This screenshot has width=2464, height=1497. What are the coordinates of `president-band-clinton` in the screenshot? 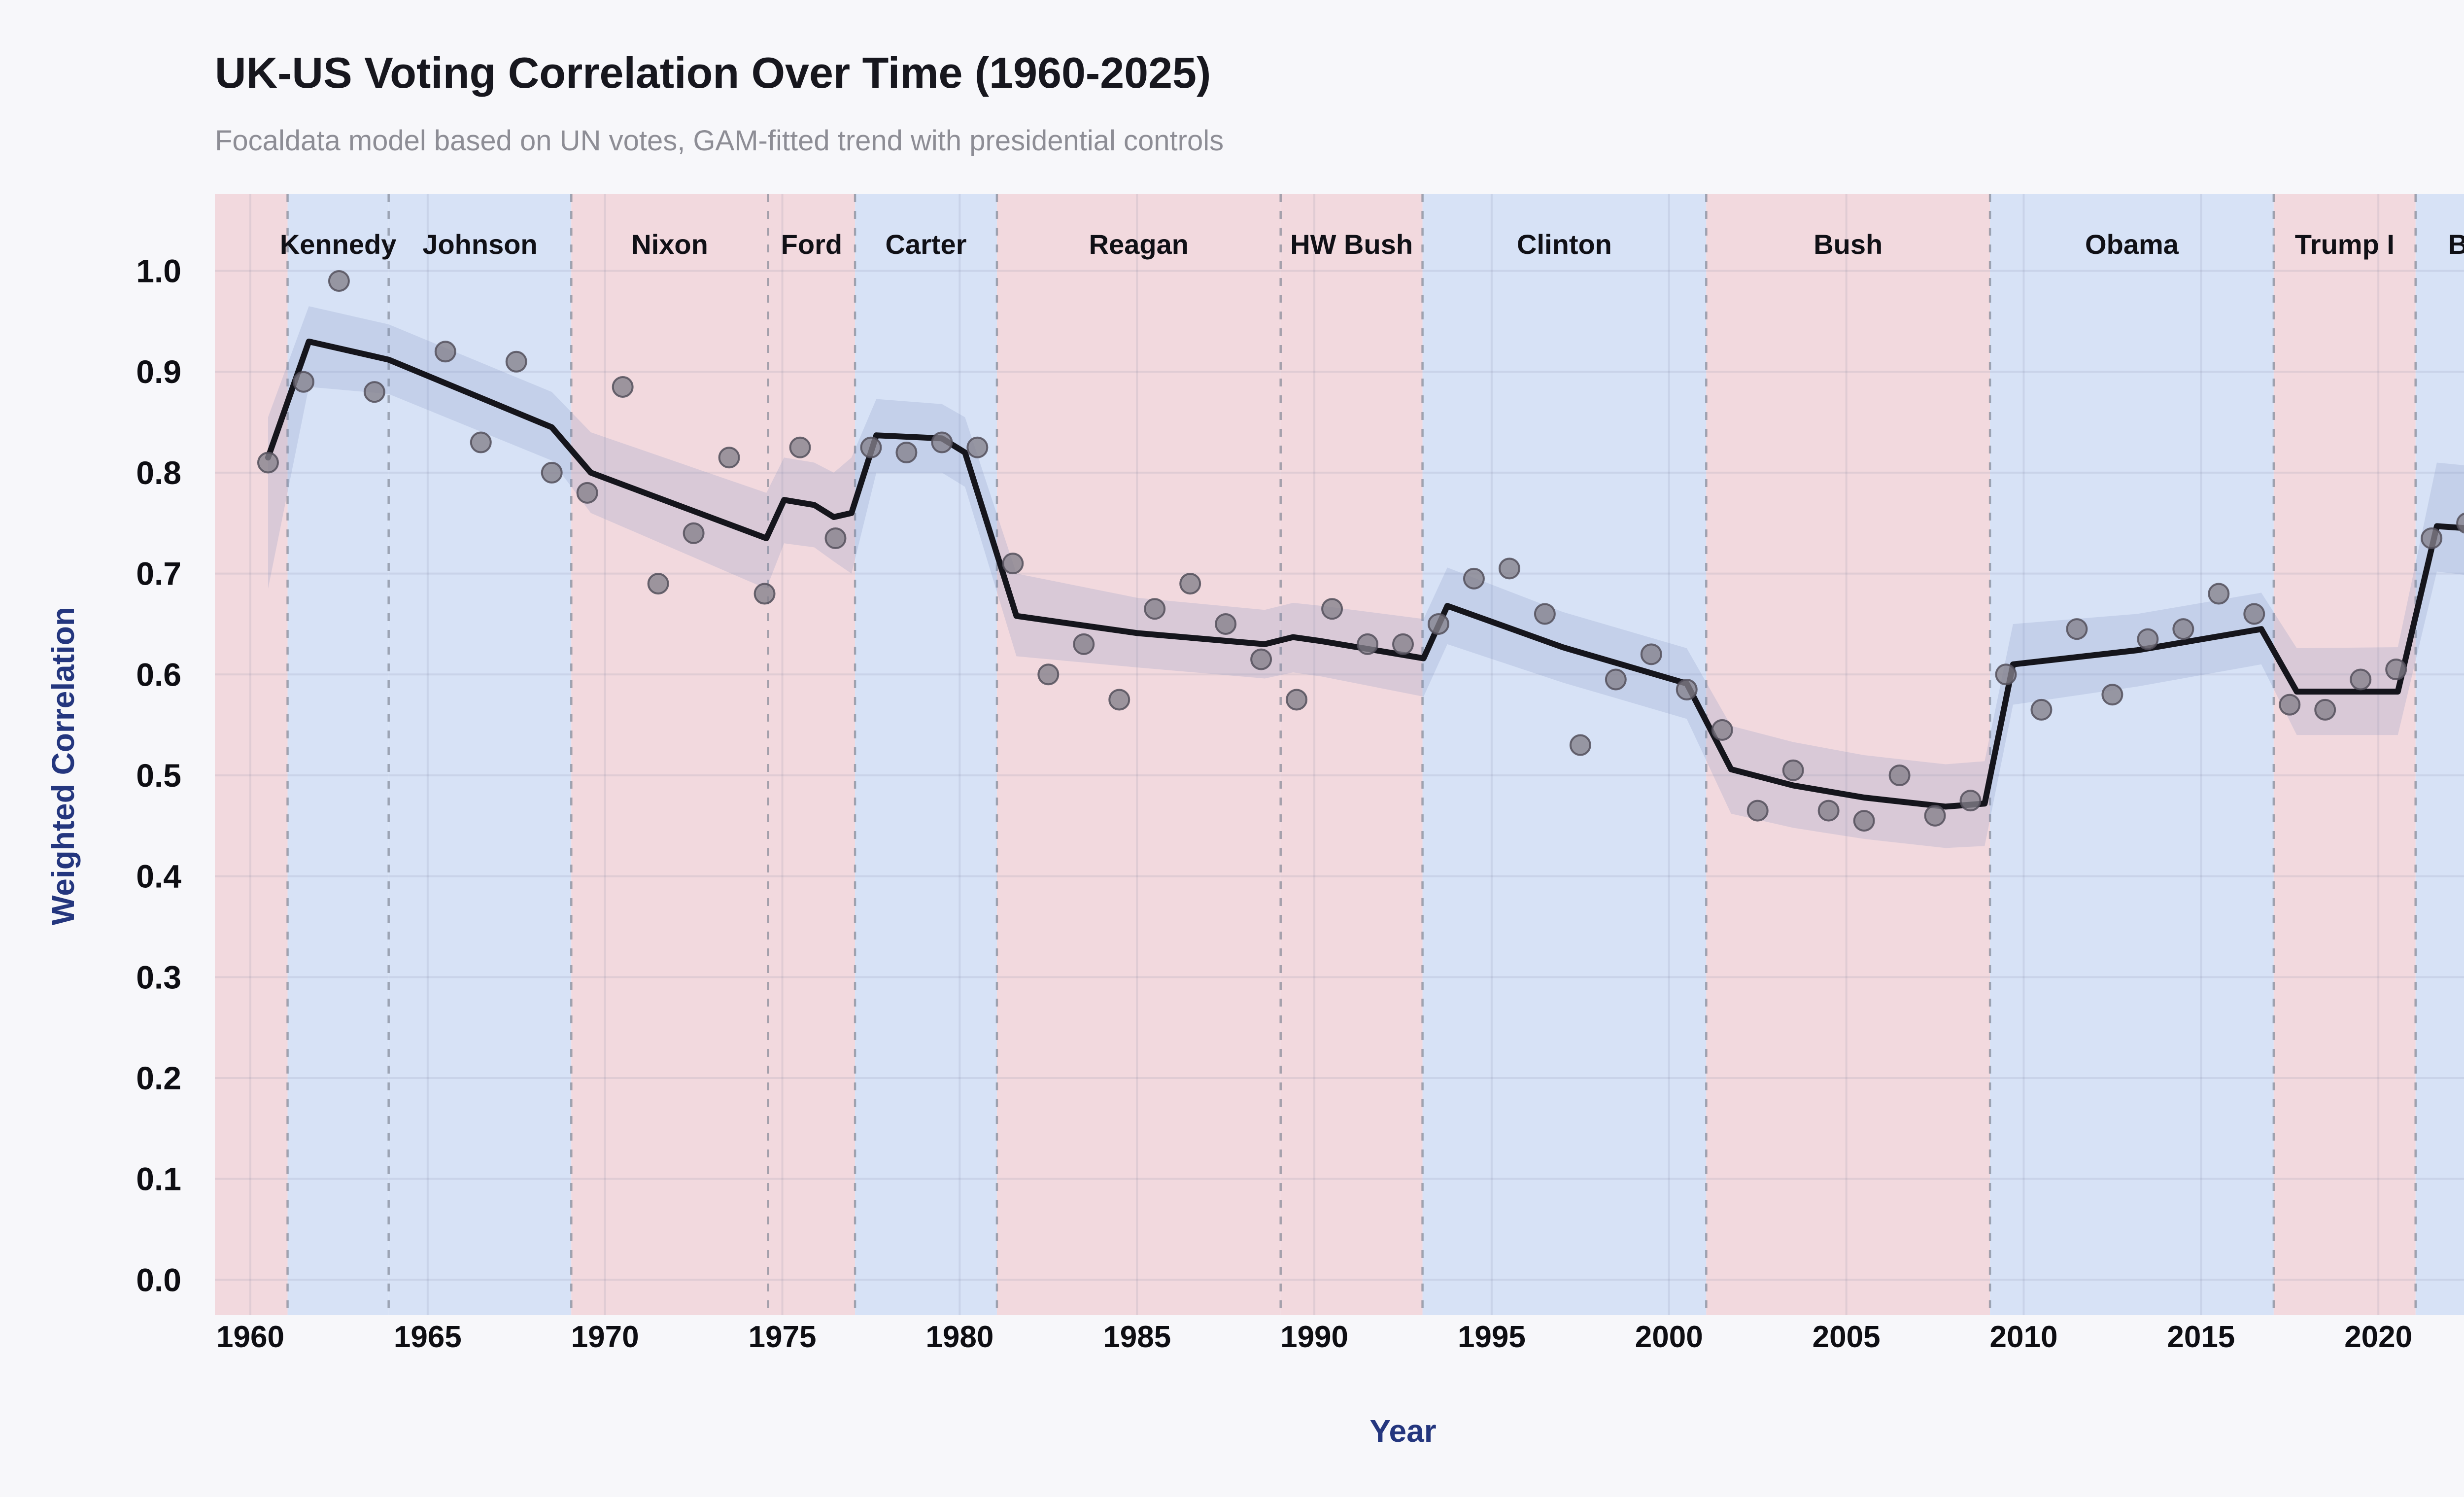 It's located at (1564, 754).